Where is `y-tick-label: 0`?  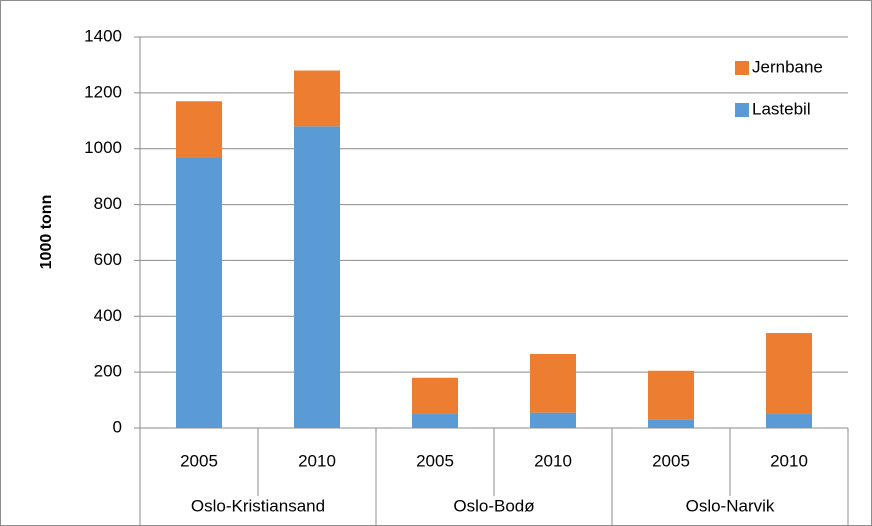 y-tick-label: 0 is located at coordinates (117, 426).